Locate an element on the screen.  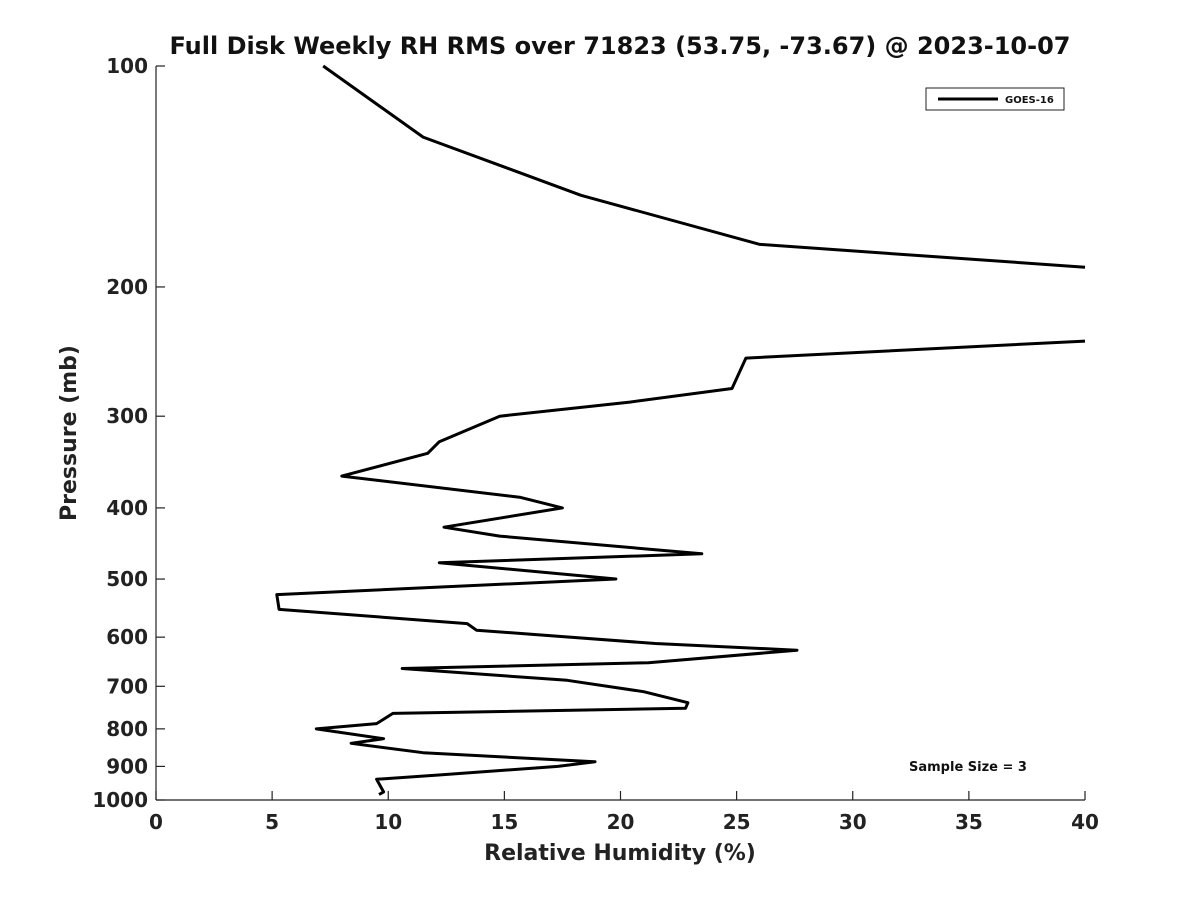
y-tick-label: 300 is located at coordinates (127, 416).